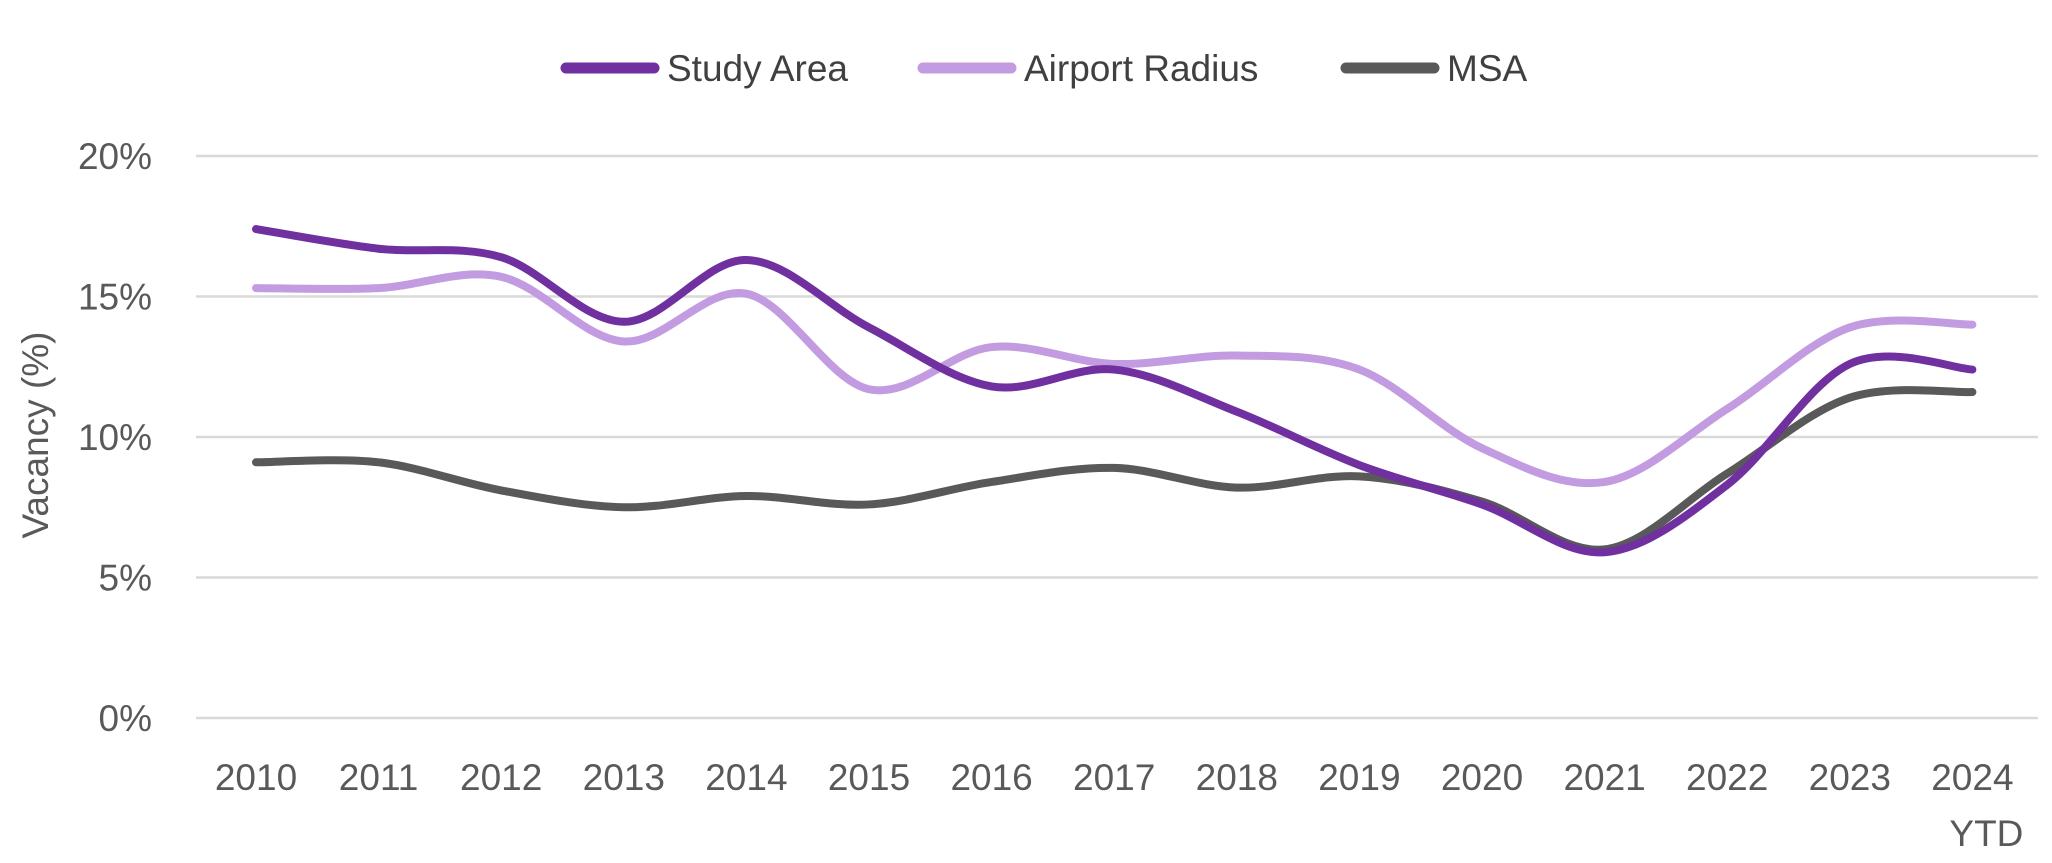  I want to click on legend-item-study-area: Study Area, so click(704, 68).